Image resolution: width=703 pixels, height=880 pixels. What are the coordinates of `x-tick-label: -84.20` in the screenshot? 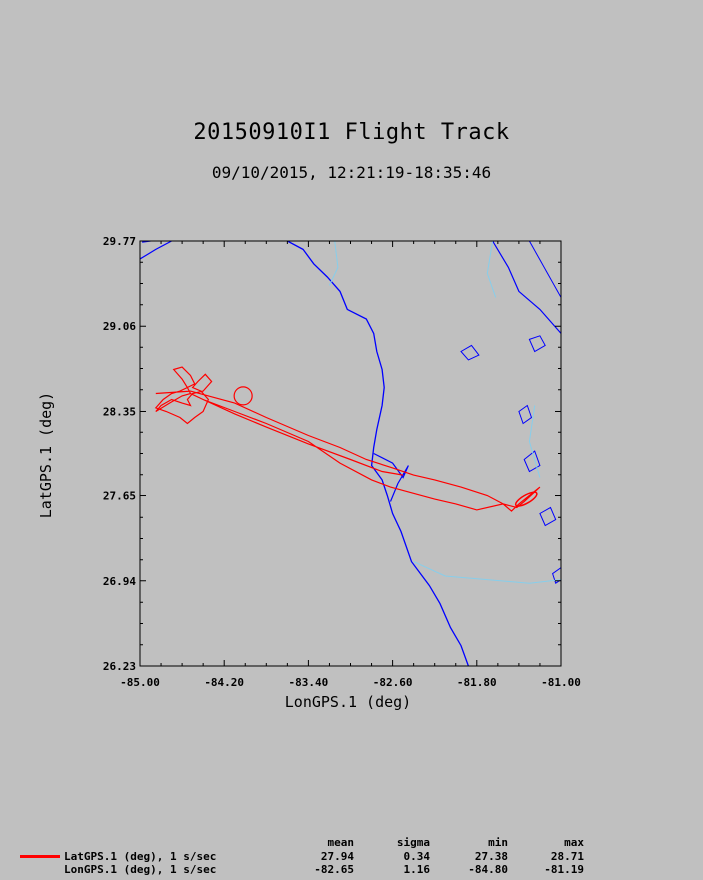 It's located at (224, 682).